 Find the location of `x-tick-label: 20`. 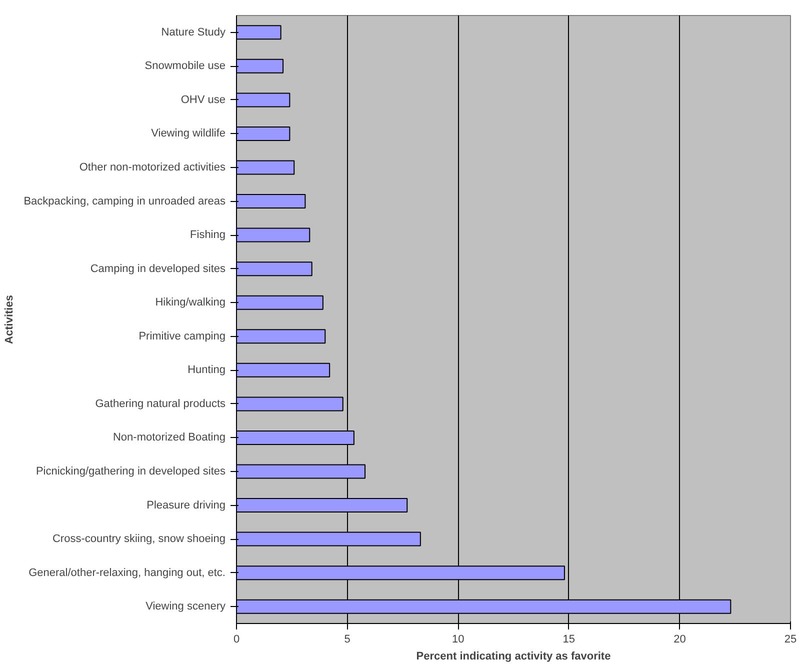

x-tick-label: 20 is located at coordinates (680, 640).